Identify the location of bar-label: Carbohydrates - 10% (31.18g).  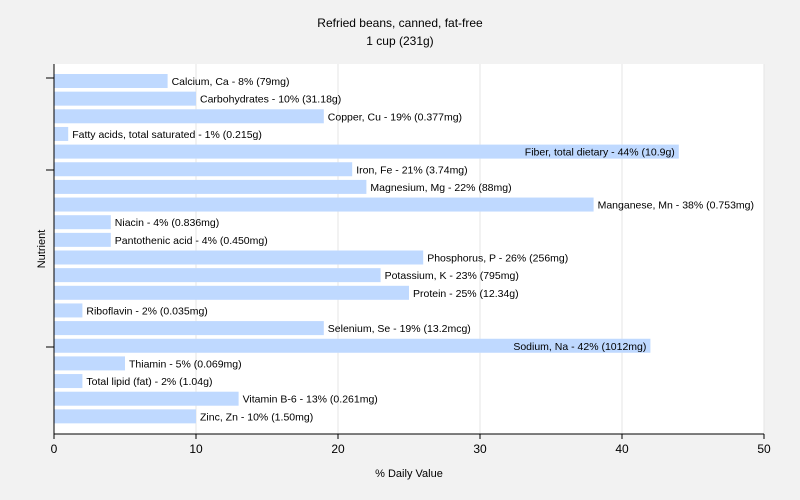
(270, 100).